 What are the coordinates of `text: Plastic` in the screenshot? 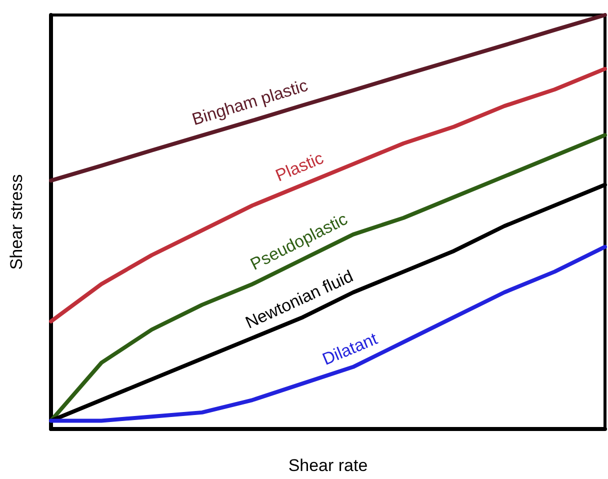 It's located at (299, 167).